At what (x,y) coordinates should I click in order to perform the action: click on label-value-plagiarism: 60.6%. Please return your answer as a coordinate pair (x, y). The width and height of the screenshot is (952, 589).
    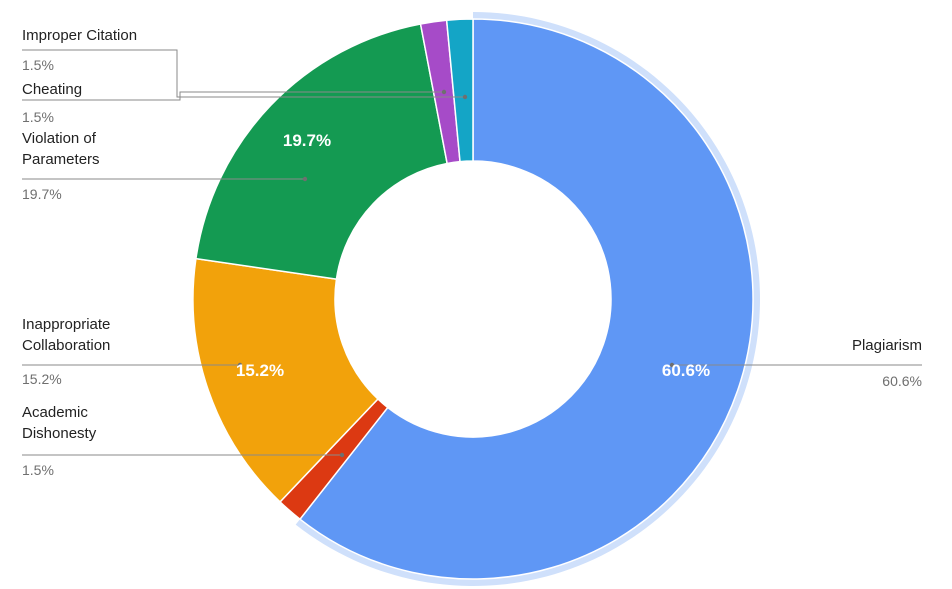
    Looking at the image, I should click on (902, 381).